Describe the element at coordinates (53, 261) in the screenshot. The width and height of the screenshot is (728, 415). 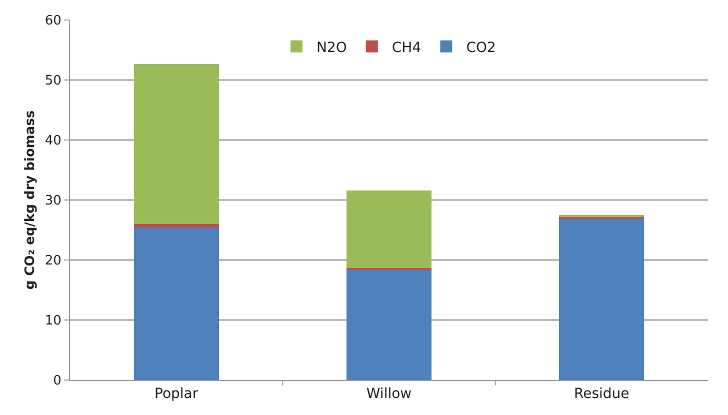
I see `y-tick-label: 20` at that location.